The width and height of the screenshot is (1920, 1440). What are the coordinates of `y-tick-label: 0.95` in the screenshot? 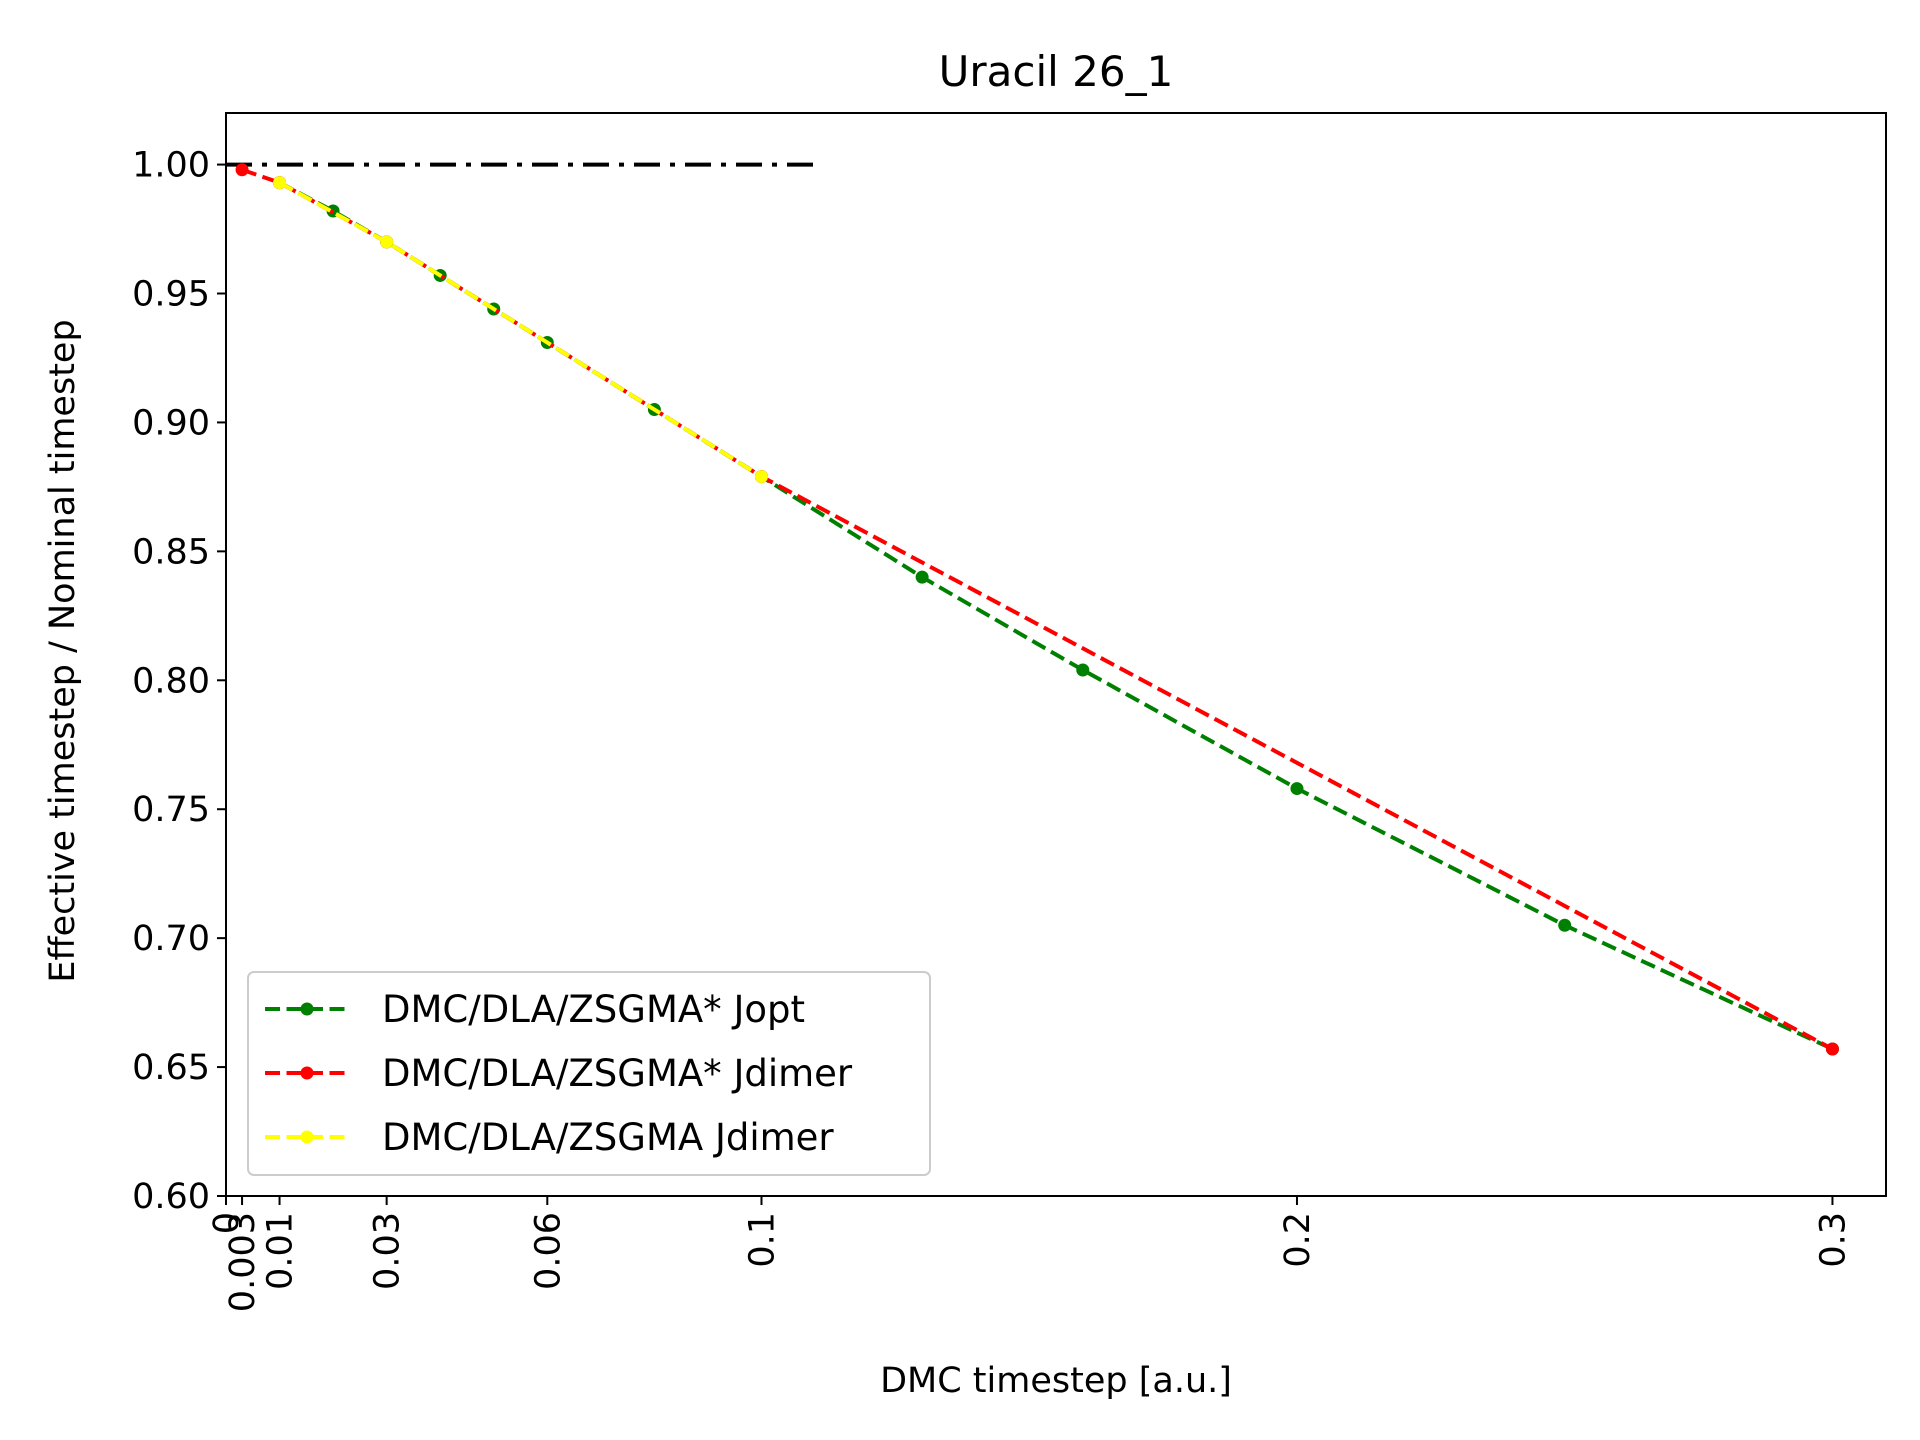 It's located at (171, 295).